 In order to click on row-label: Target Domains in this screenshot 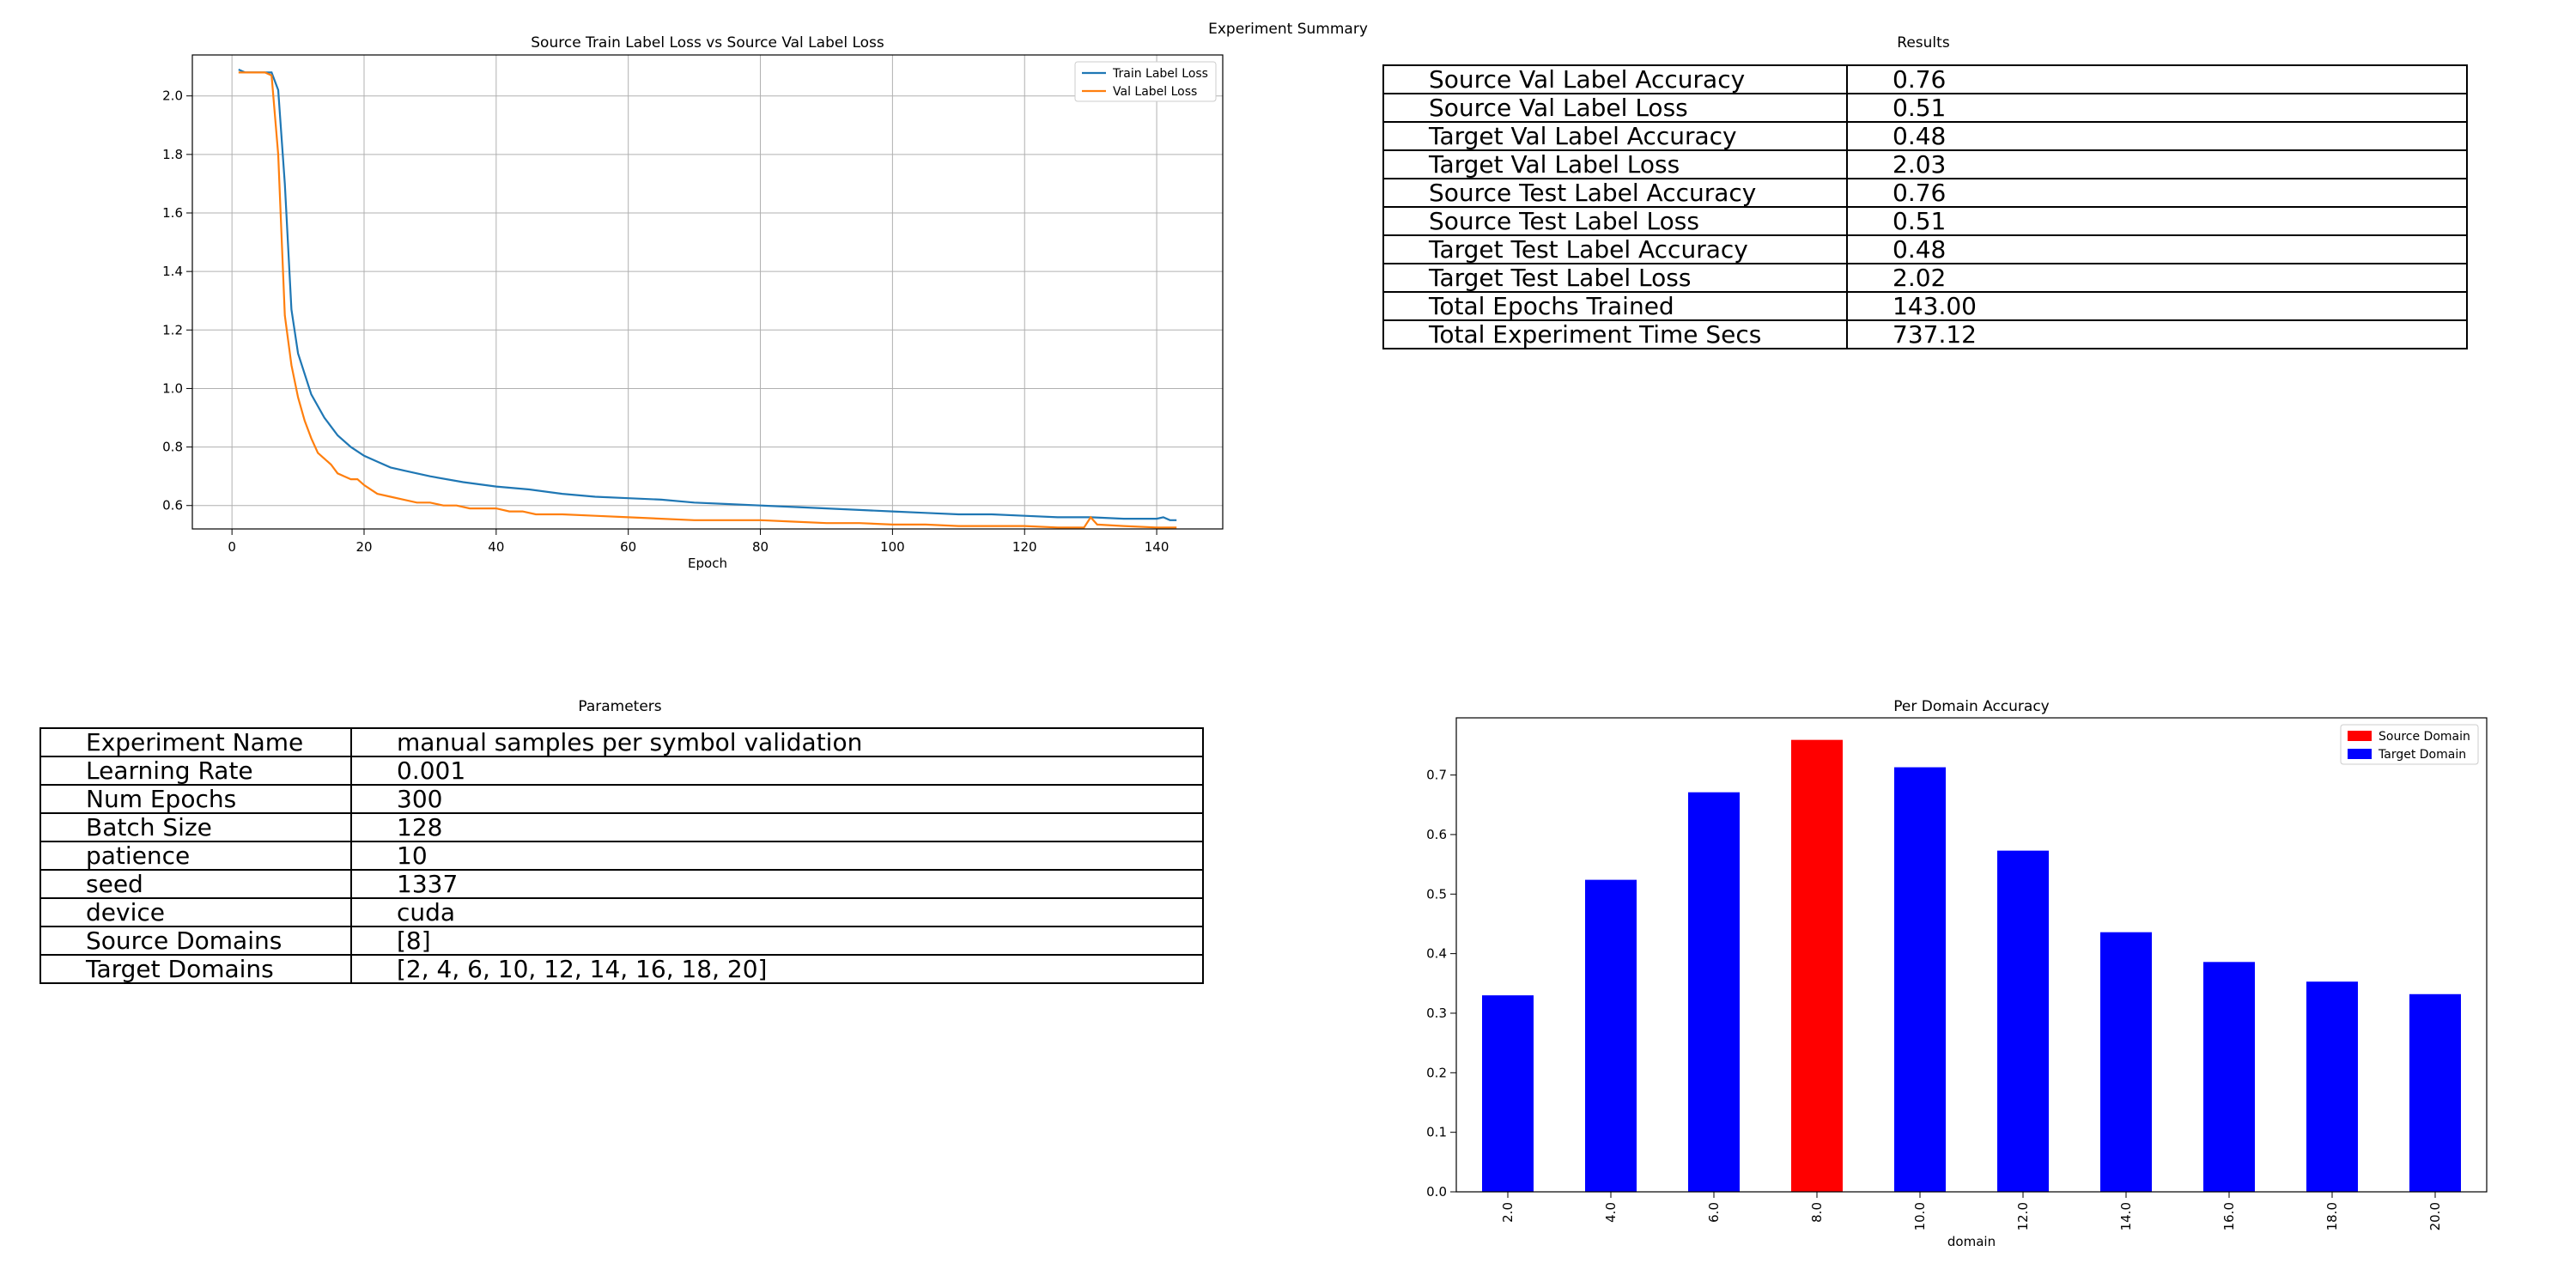, I will do `click(196, 969)`.